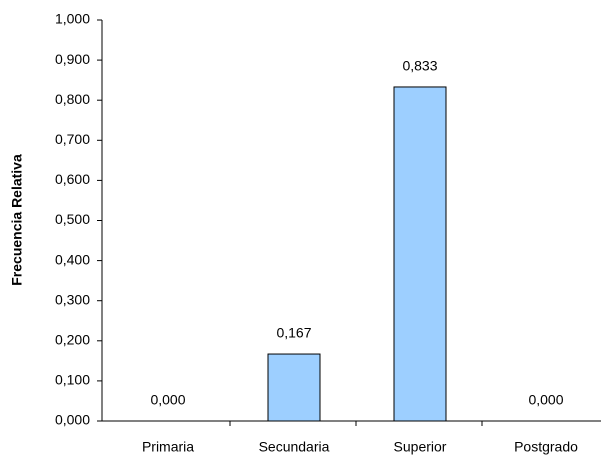 The width and height of the screenshot is (601, 459). I want to click on y-axis-title: Frecuencia Relativa, so click(17, 220).